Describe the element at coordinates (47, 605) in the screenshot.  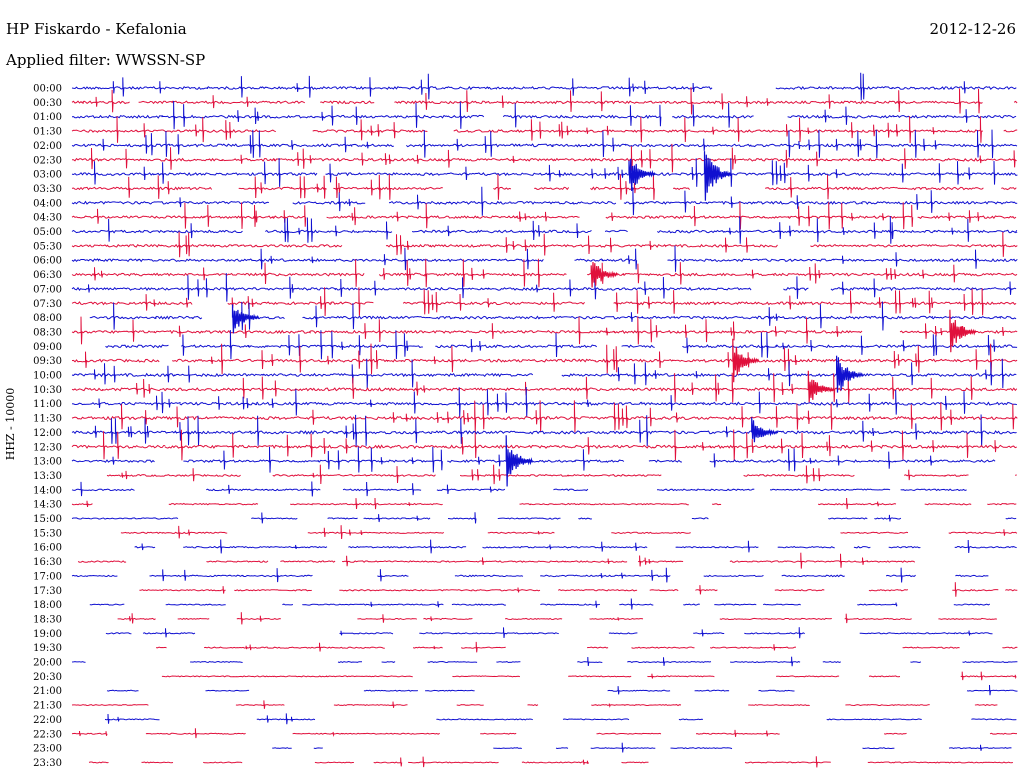
I see `row-label: 18:00` at that location.